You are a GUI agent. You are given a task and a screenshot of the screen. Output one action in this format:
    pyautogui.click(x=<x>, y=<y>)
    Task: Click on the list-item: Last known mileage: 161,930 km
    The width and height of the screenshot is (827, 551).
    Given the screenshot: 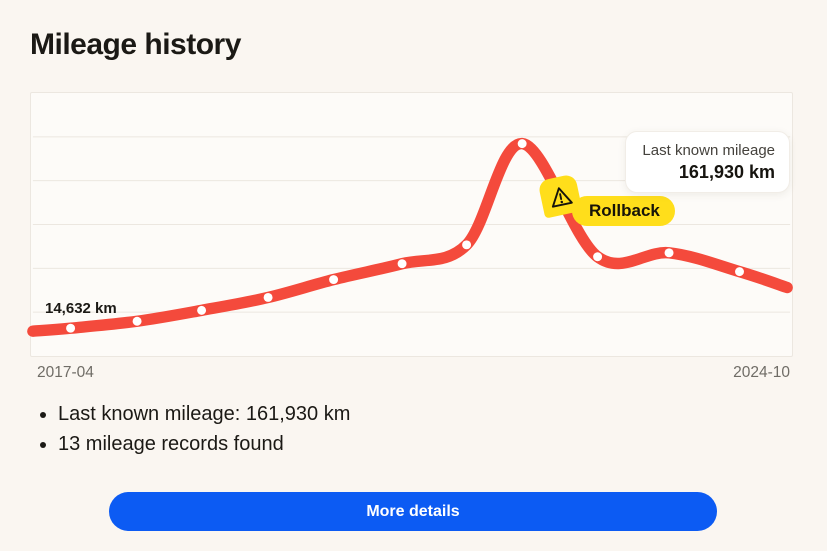 What is the action you would take?
    pyautogui.click(x=204, y=414)
    